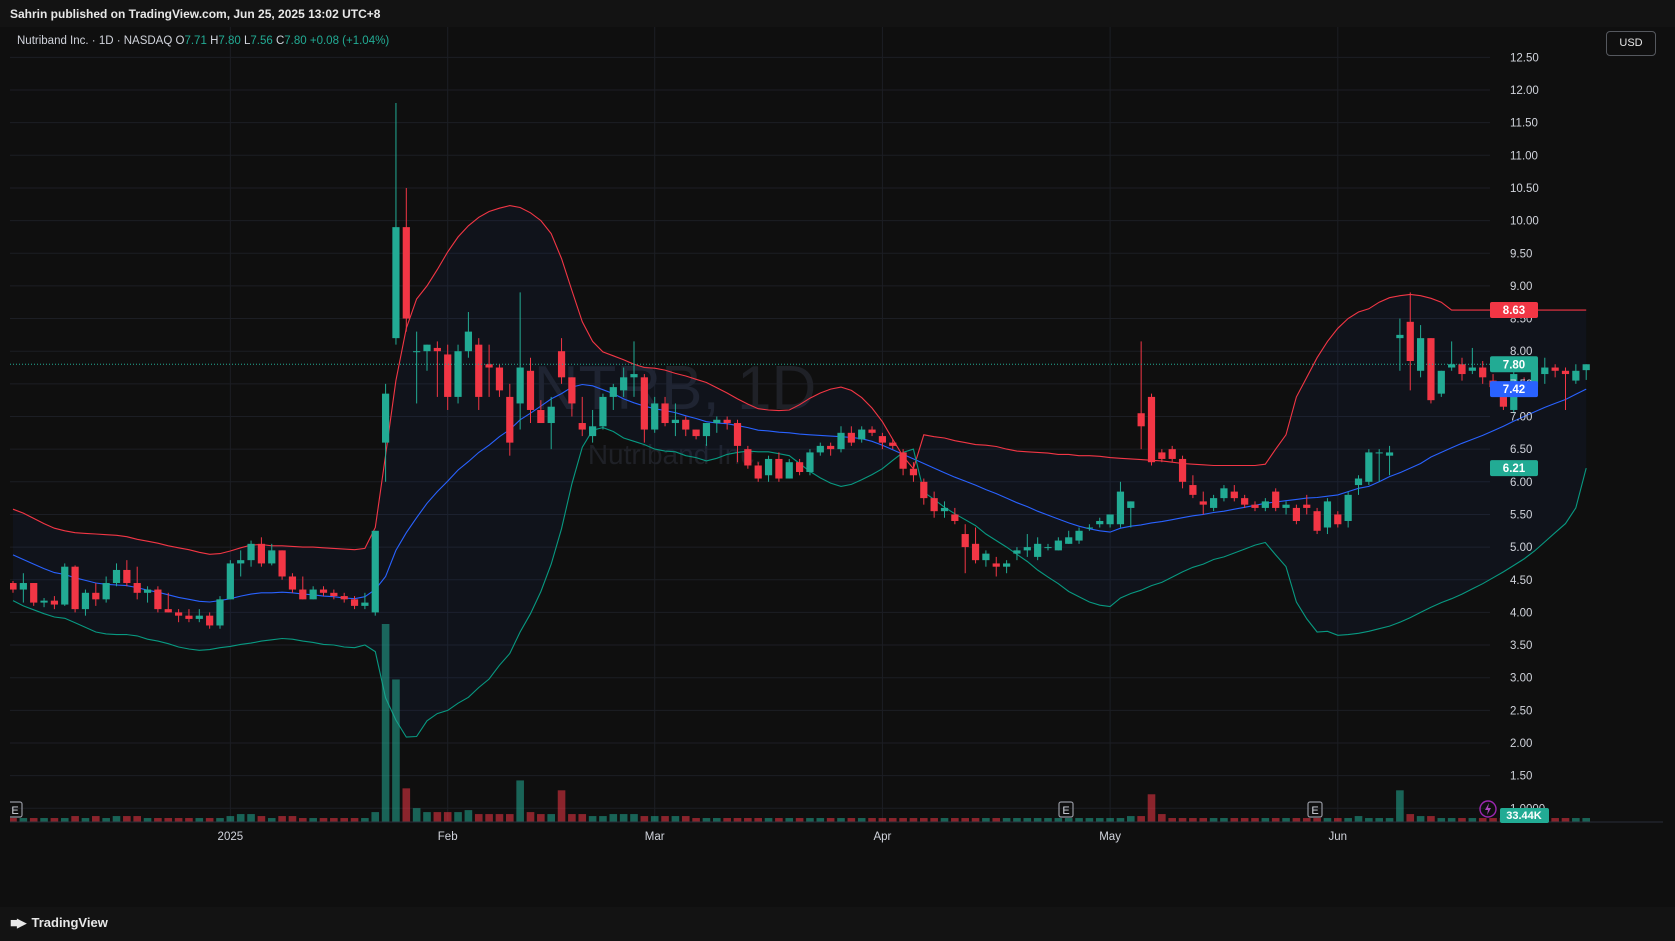  What do you see at coordinates (836, 832) in the screenshot?
I see `time-axis: 2025 Feb Mar Apr May Jun` at bounding box center [836, 832].